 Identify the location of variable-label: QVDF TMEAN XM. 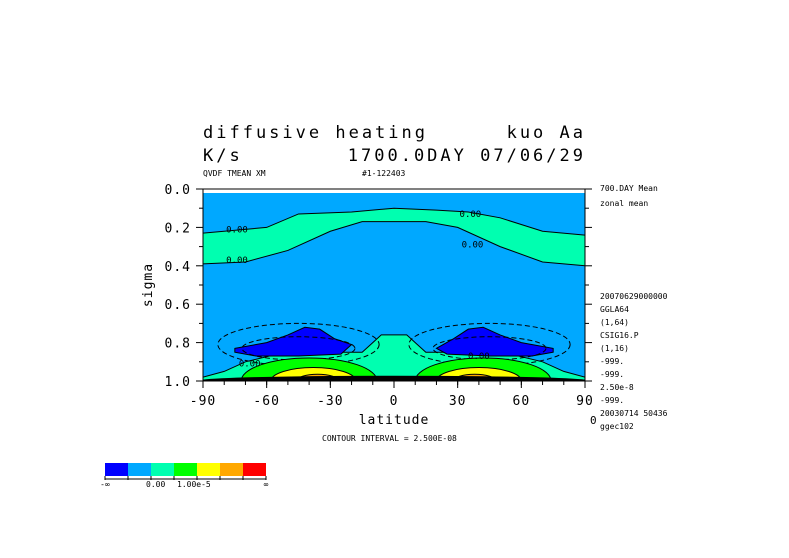
(234, 173).